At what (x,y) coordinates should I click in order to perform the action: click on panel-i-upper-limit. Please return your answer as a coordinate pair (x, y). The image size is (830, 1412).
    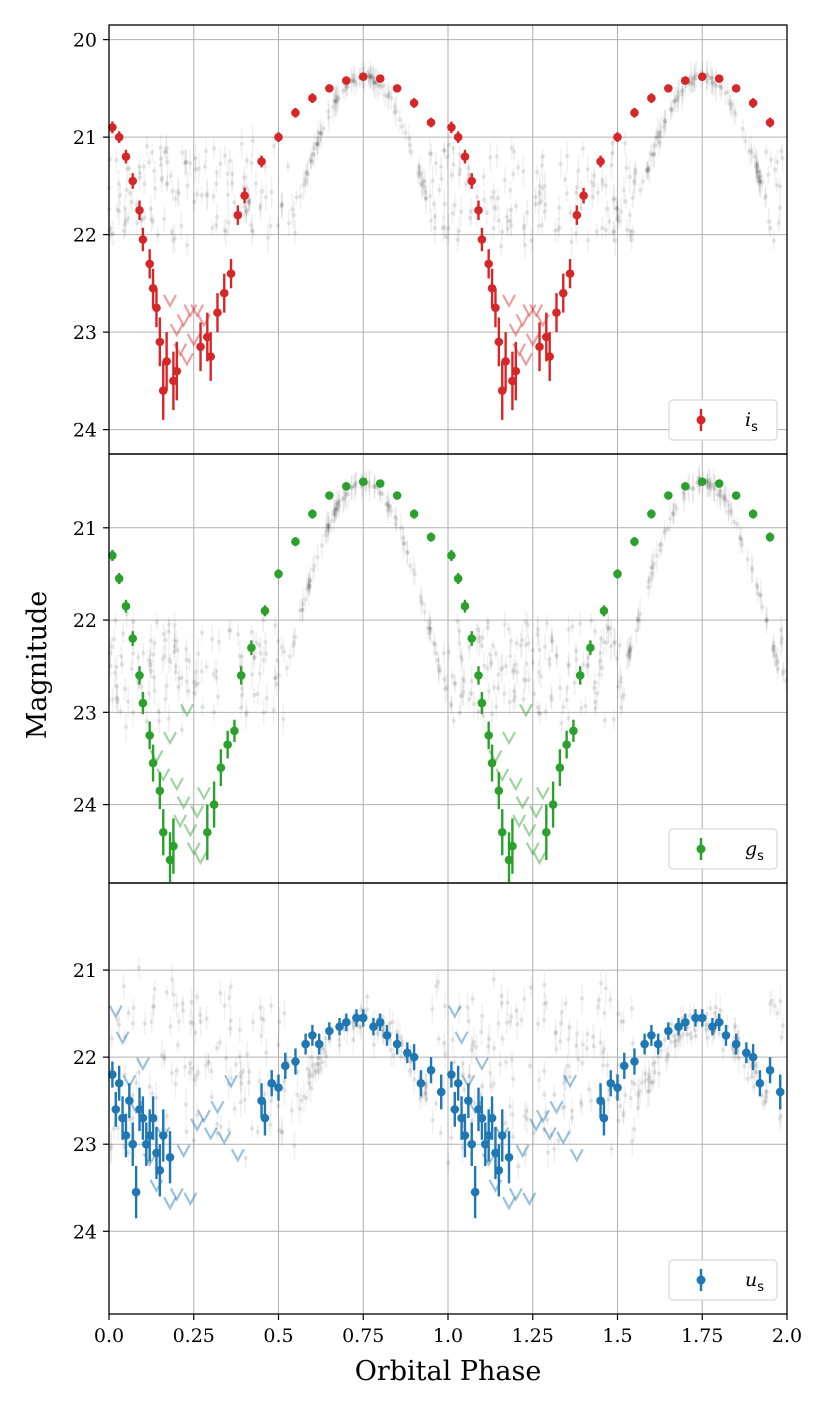
    Looking at the image, I should click on (526, 359).